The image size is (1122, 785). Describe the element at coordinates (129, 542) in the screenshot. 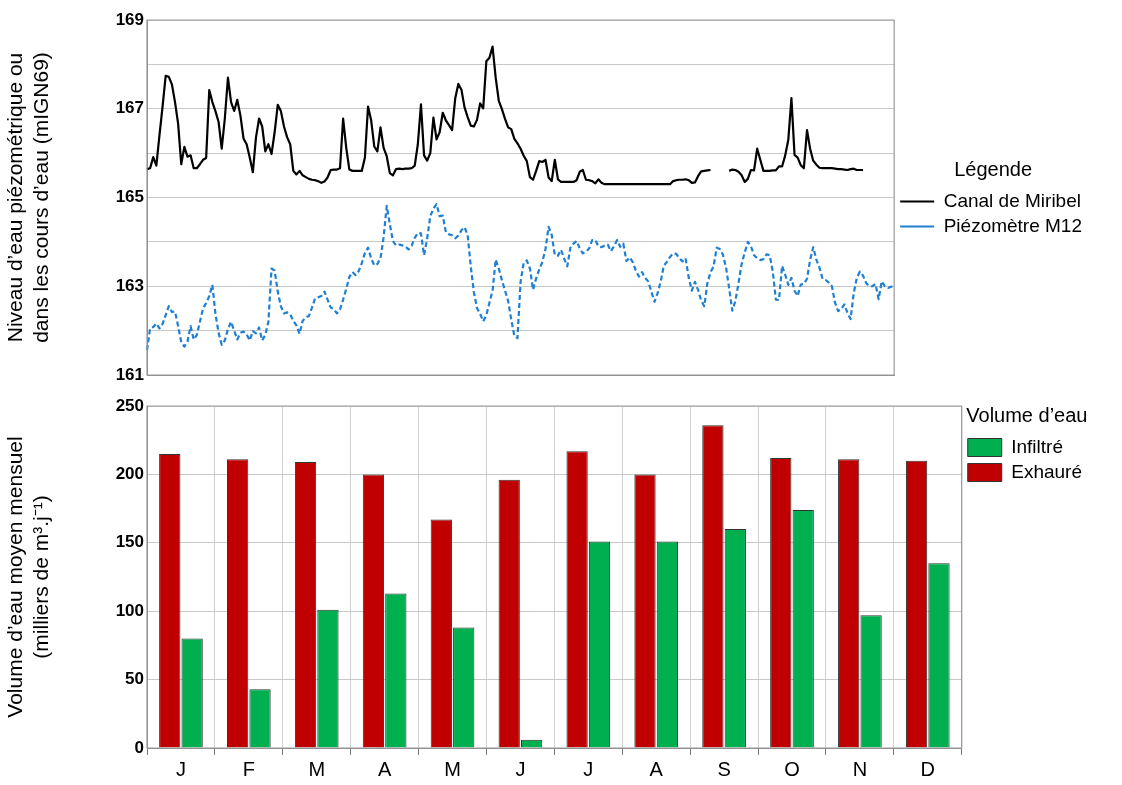

I see `y-tick-label: 150` at that location.